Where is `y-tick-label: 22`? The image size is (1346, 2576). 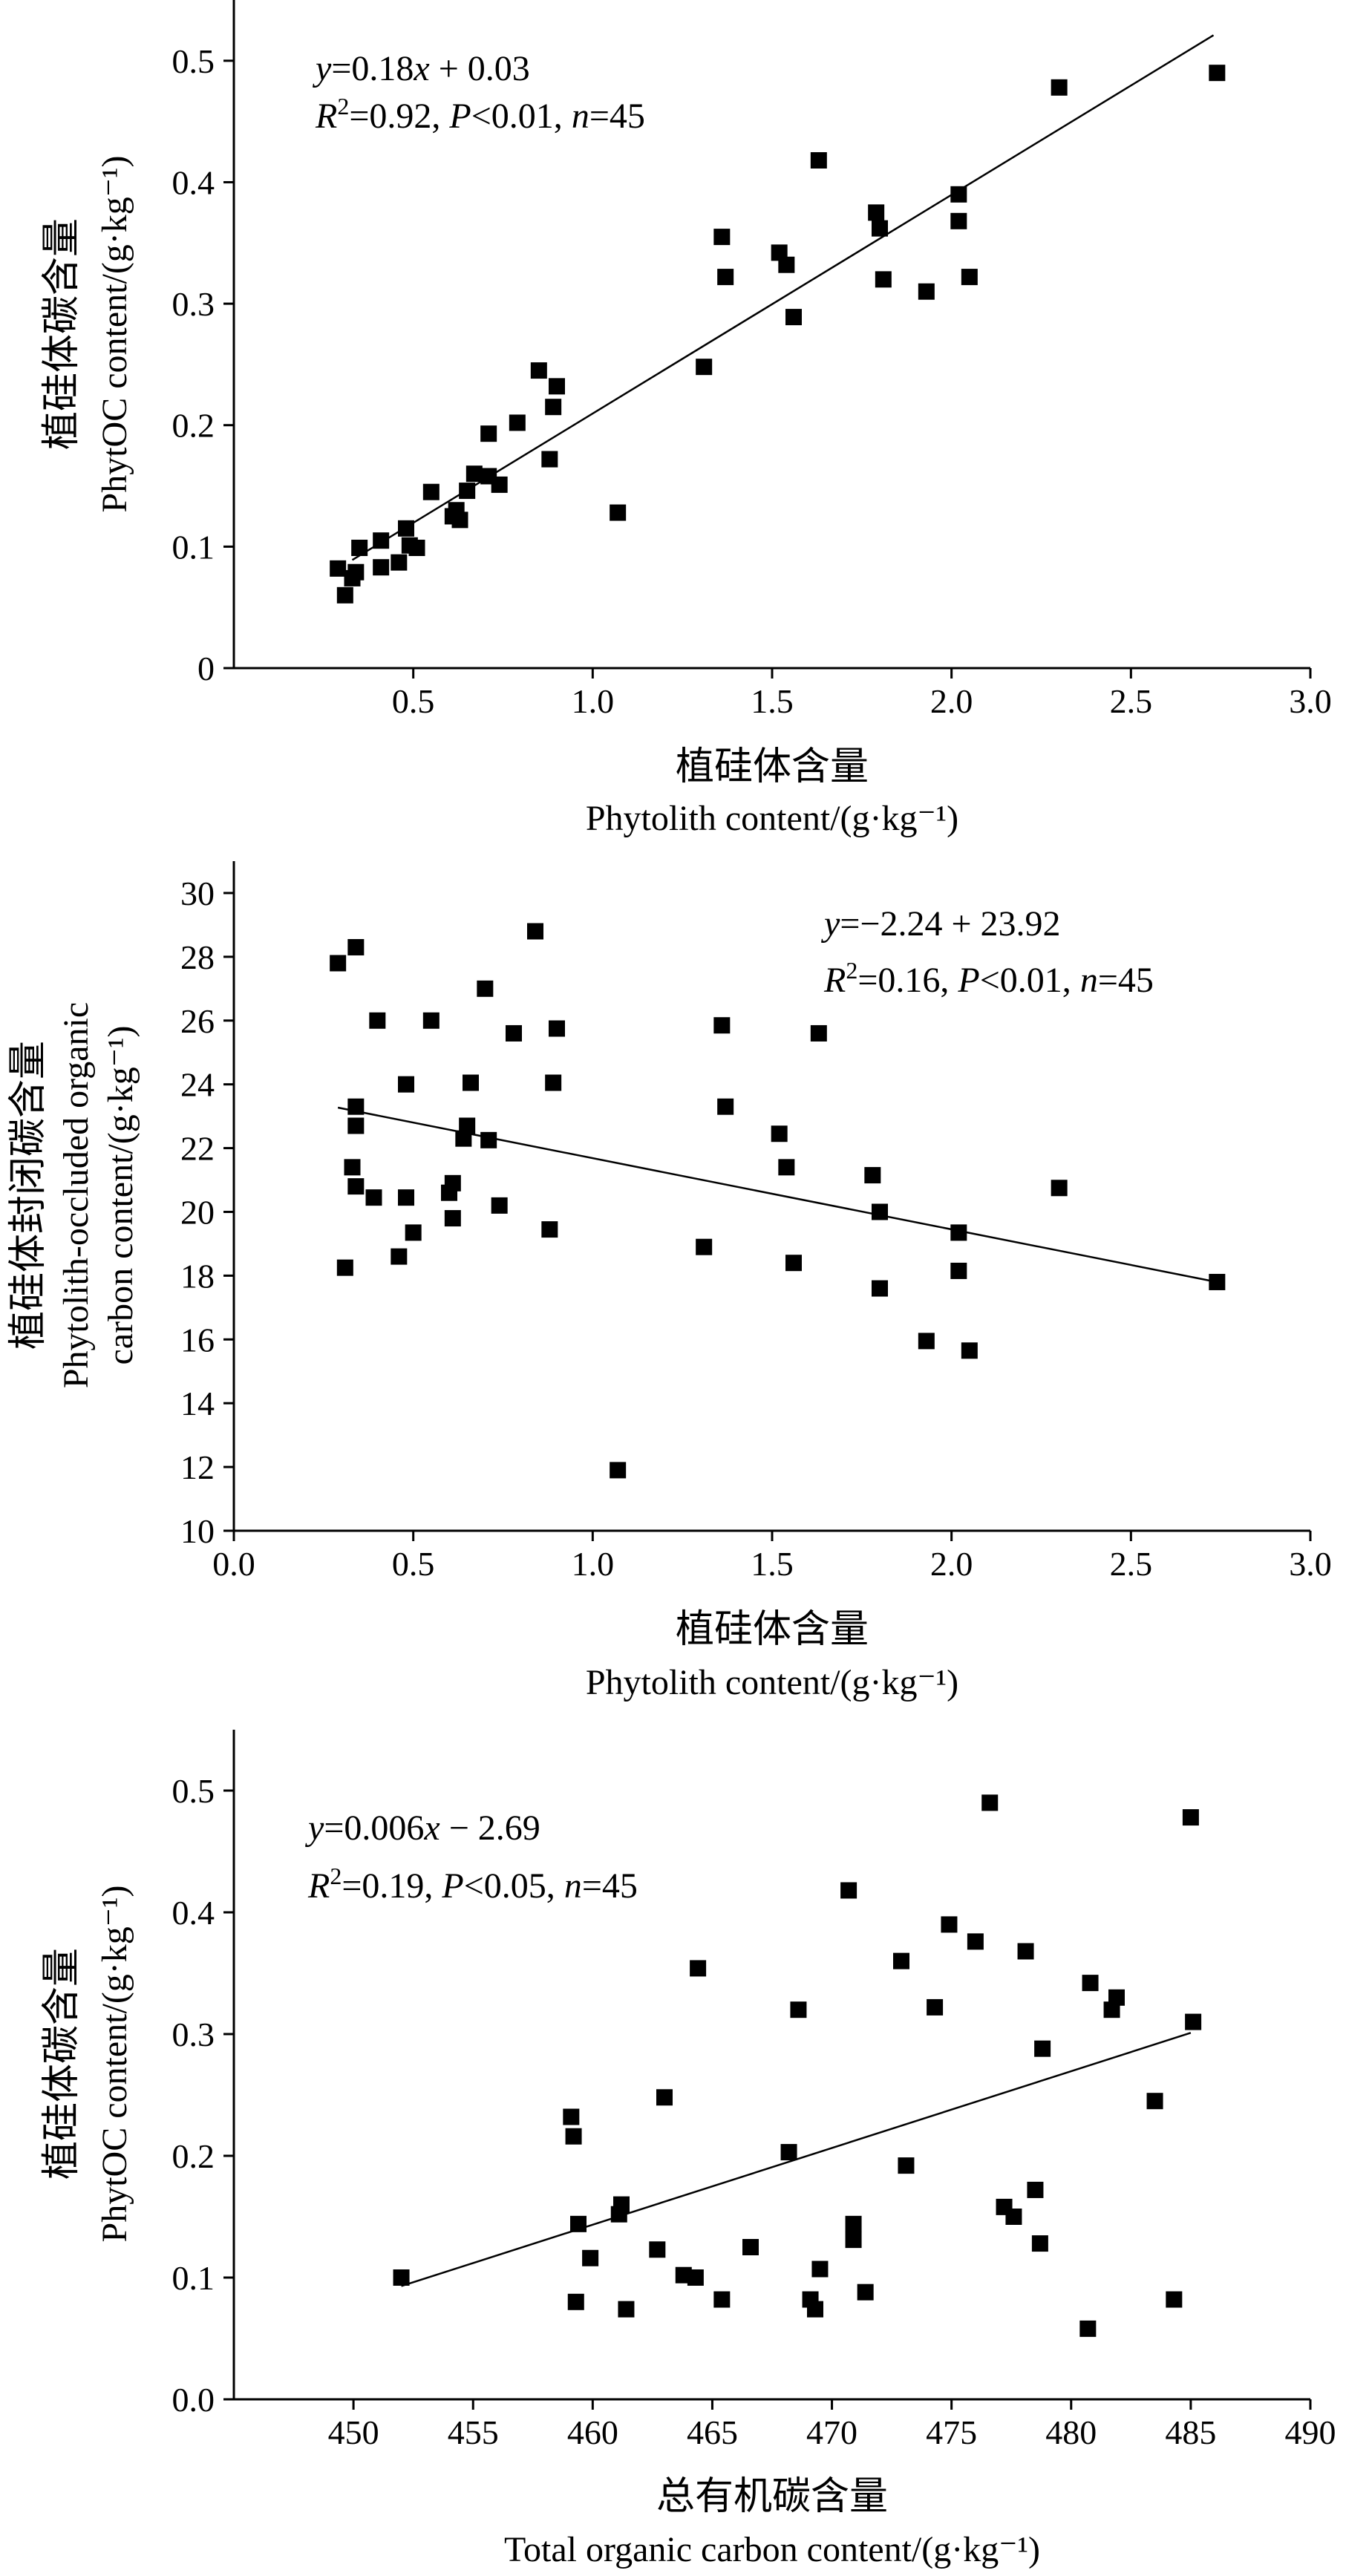
y-tick-label: 22 is located at coordinates (198, 1149).